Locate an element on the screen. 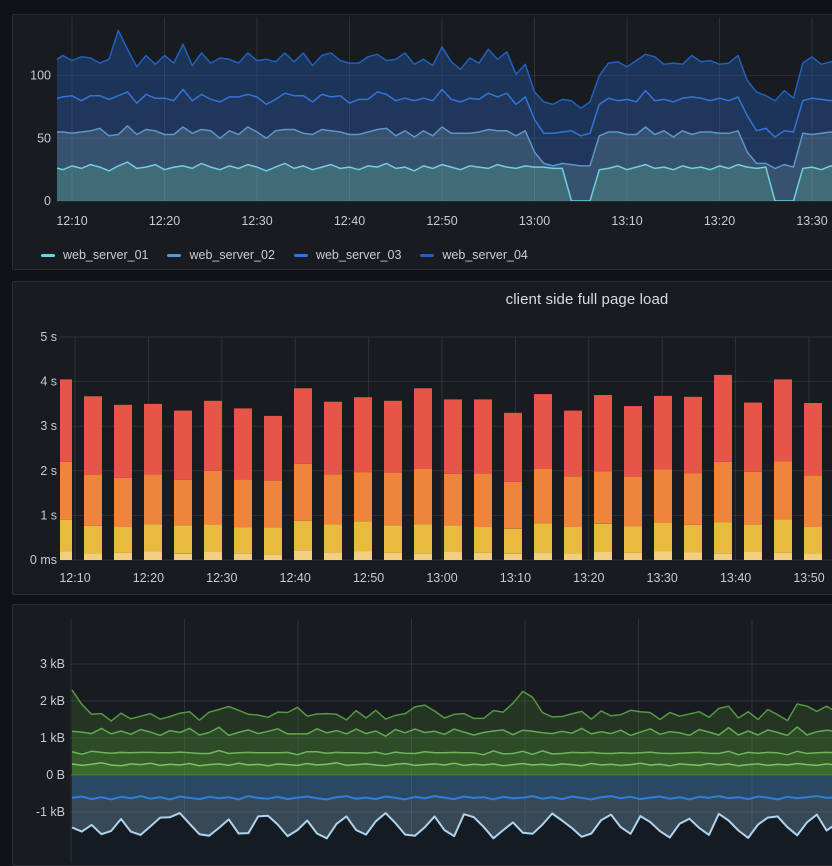 The height and width of the screenshot is (866, 832). legend-item-web_server_02: web_server_02 is located at coordinates (220, 255).